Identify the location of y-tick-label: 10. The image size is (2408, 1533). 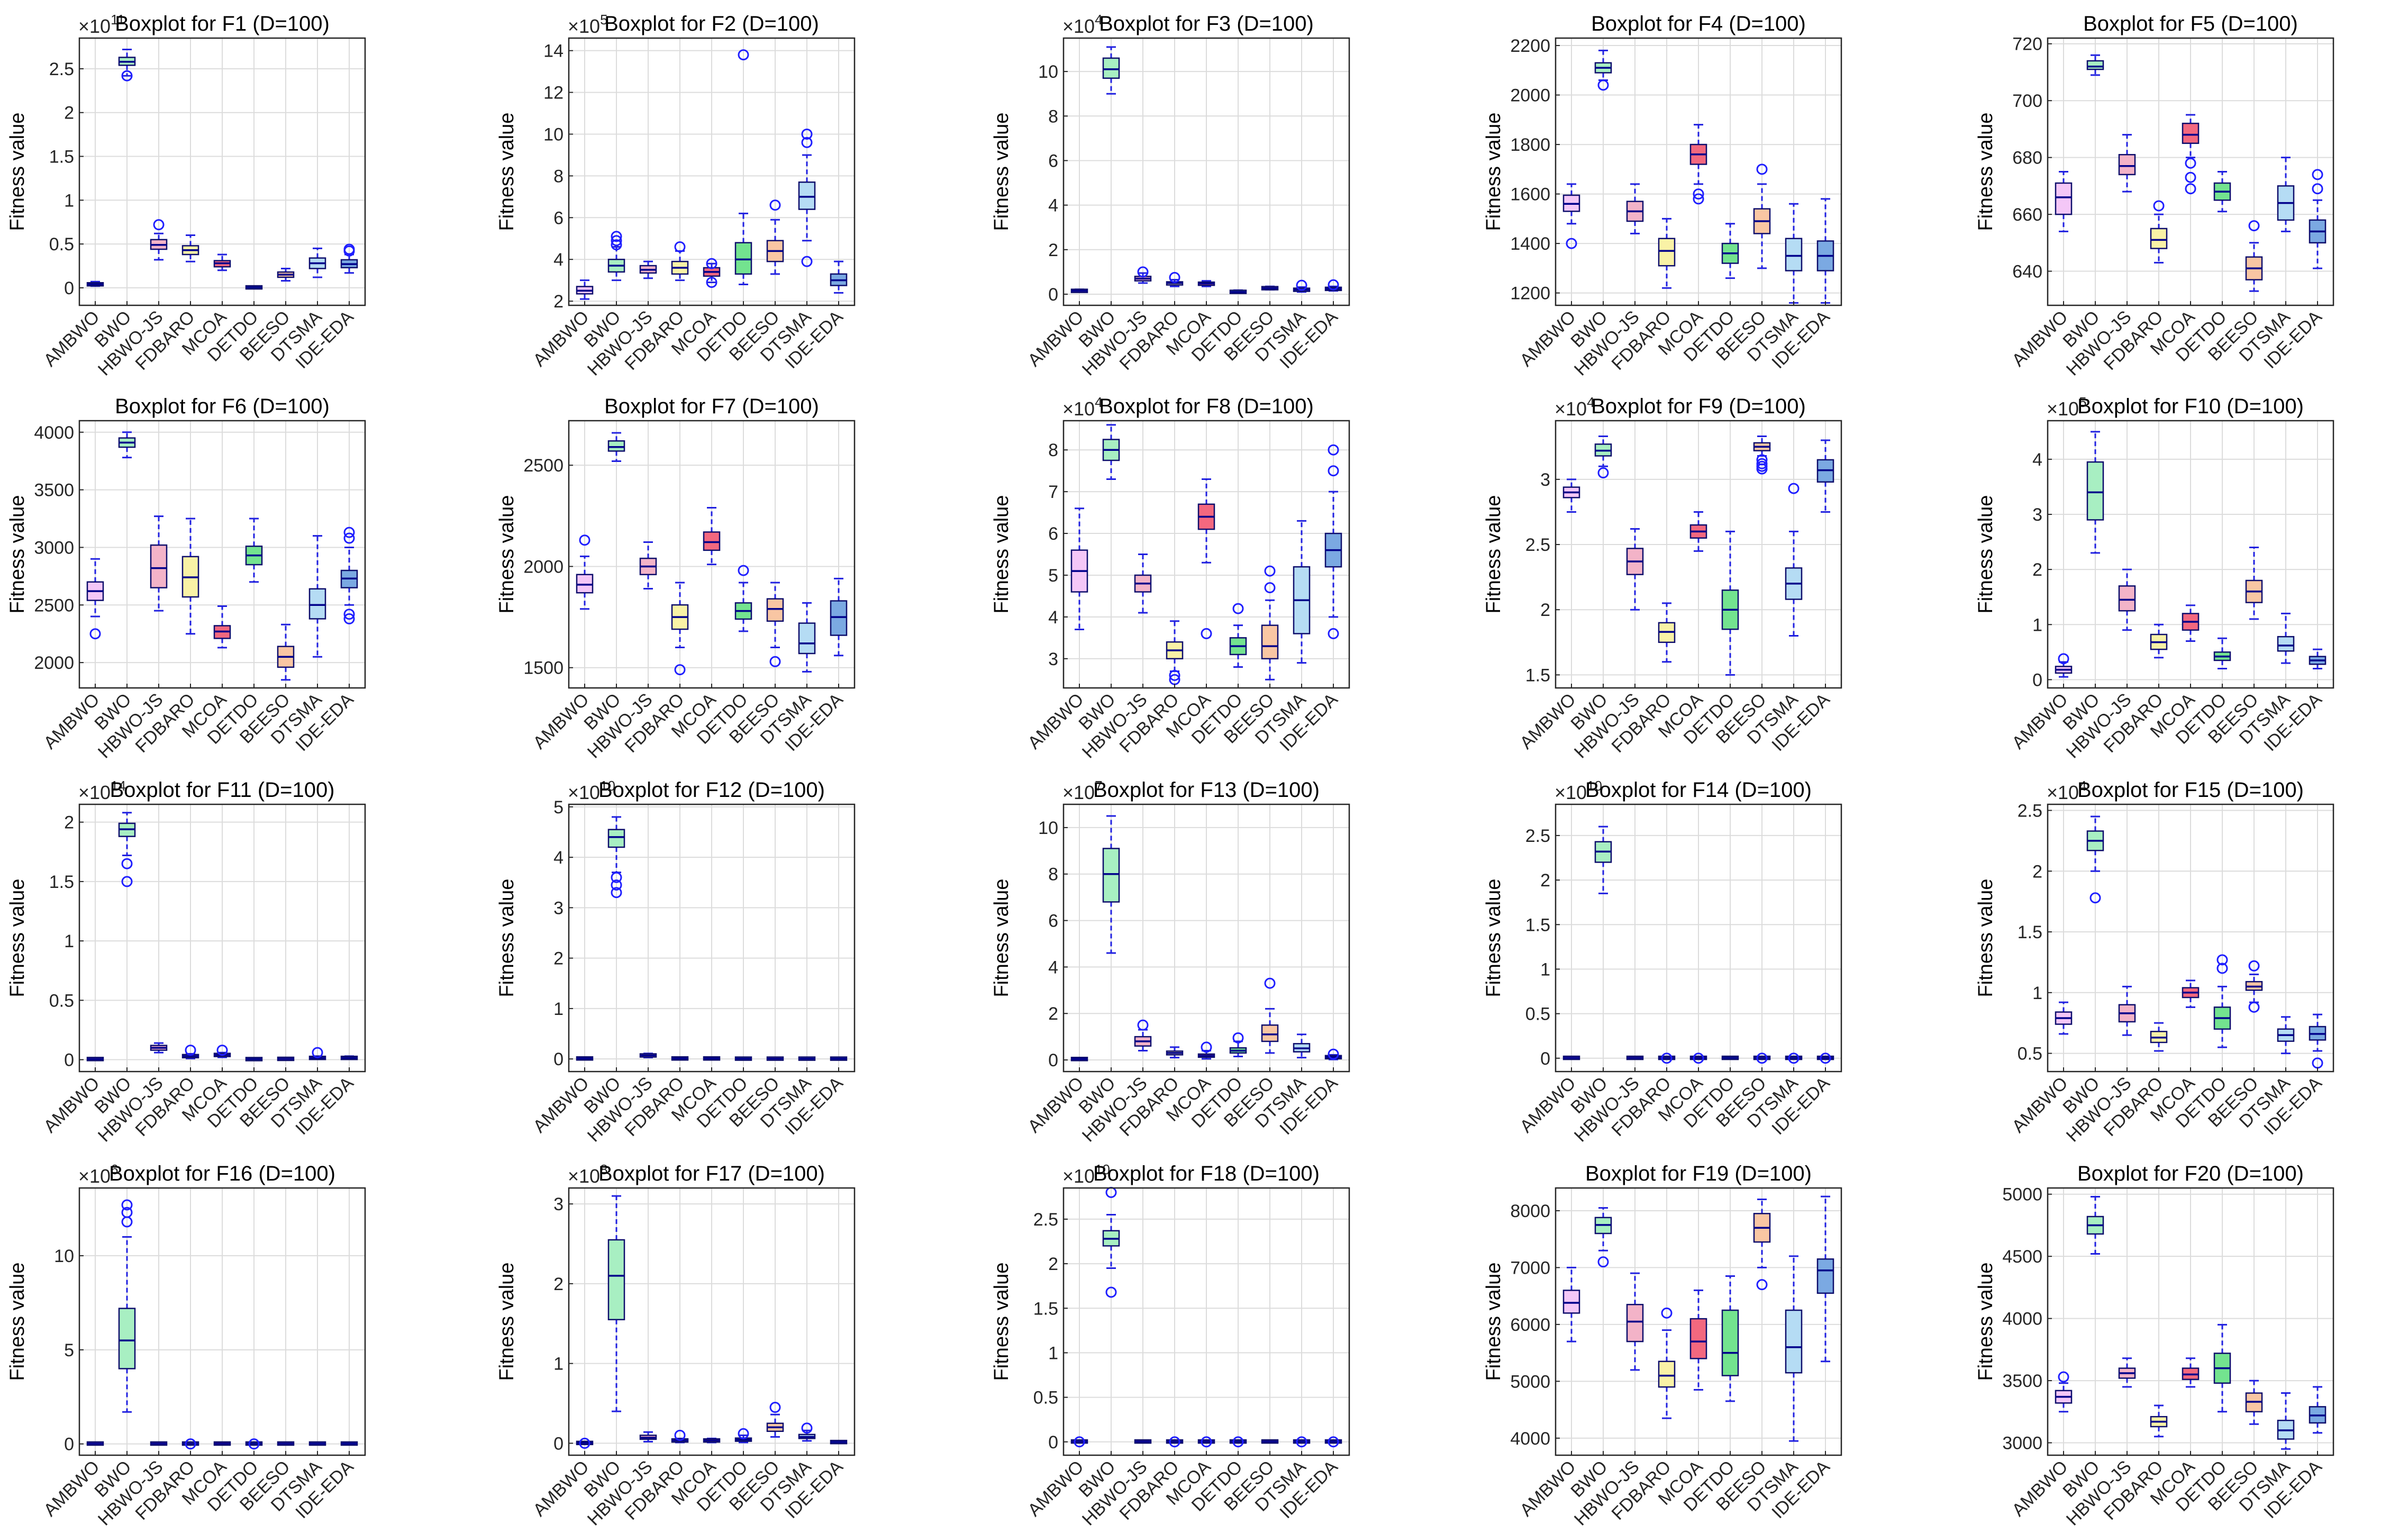
(553, 134).